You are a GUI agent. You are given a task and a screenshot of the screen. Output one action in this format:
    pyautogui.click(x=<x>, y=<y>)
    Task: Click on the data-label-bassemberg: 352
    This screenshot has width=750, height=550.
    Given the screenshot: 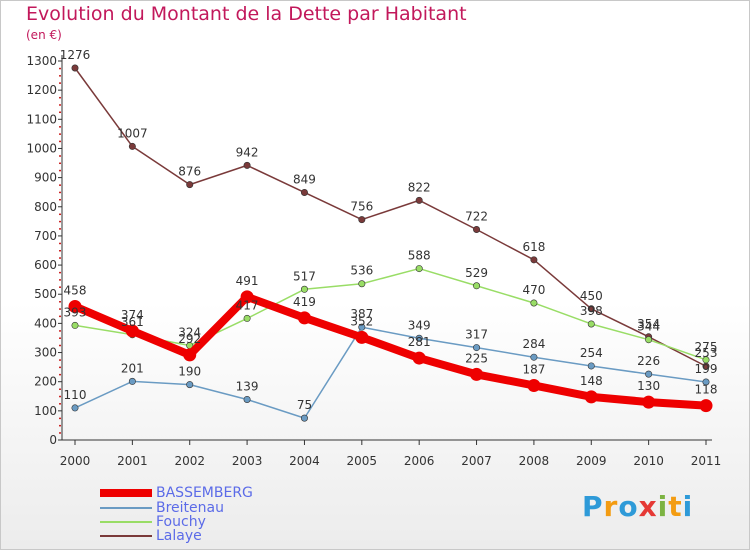 What is the action you would take?
    pyautogui.click(x=361, y=321)
    